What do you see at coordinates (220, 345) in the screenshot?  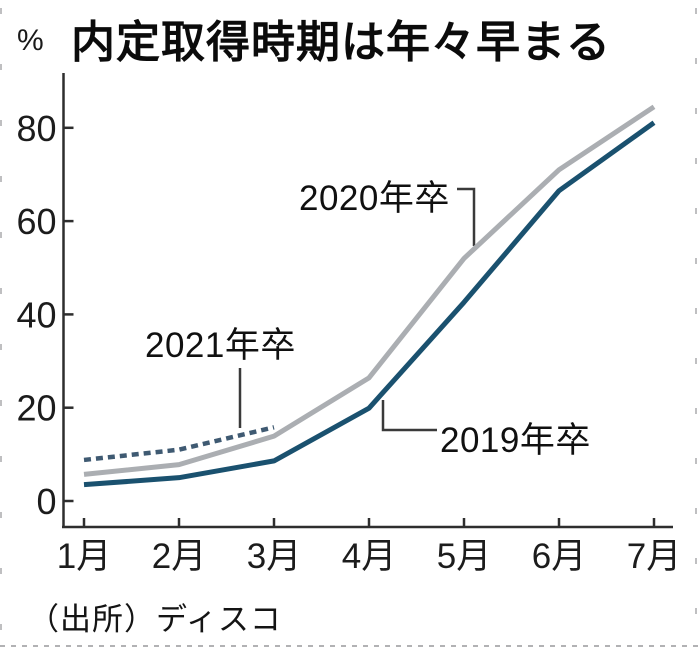 I see `series-label-2021: 2021年卒` at bounding box center [220, 345].